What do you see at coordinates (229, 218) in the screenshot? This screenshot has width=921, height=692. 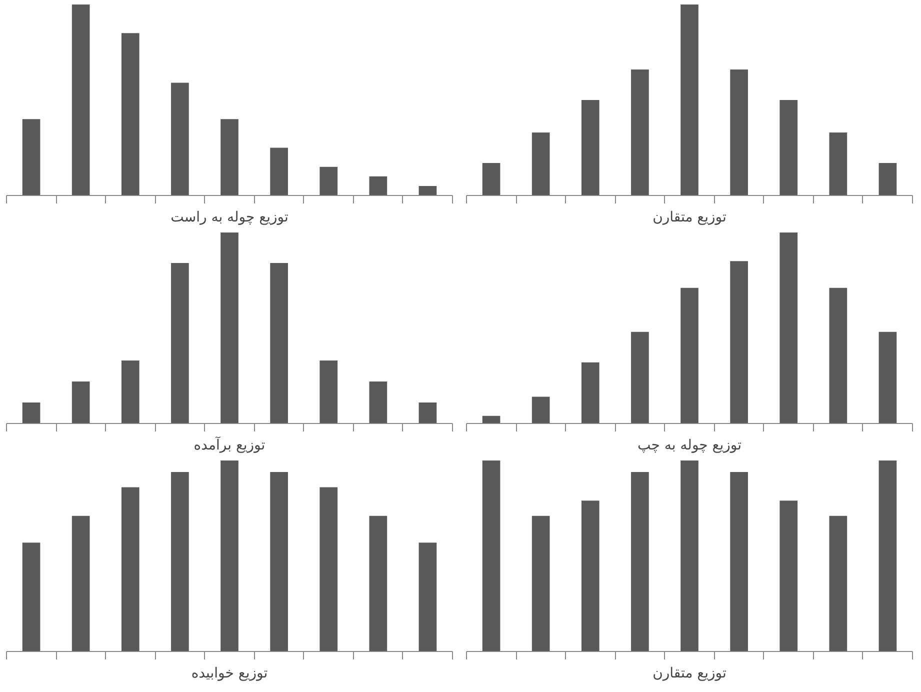 I see `x-axis-title: توزیع چوله به راست` at bounding box center [229, 218].